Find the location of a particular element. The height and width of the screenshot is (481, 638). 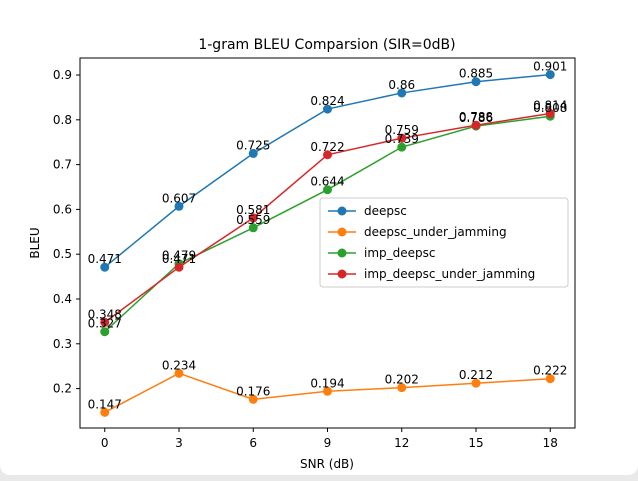

x-axis-label: SNR (dB) is located at coordinates (327, 464).